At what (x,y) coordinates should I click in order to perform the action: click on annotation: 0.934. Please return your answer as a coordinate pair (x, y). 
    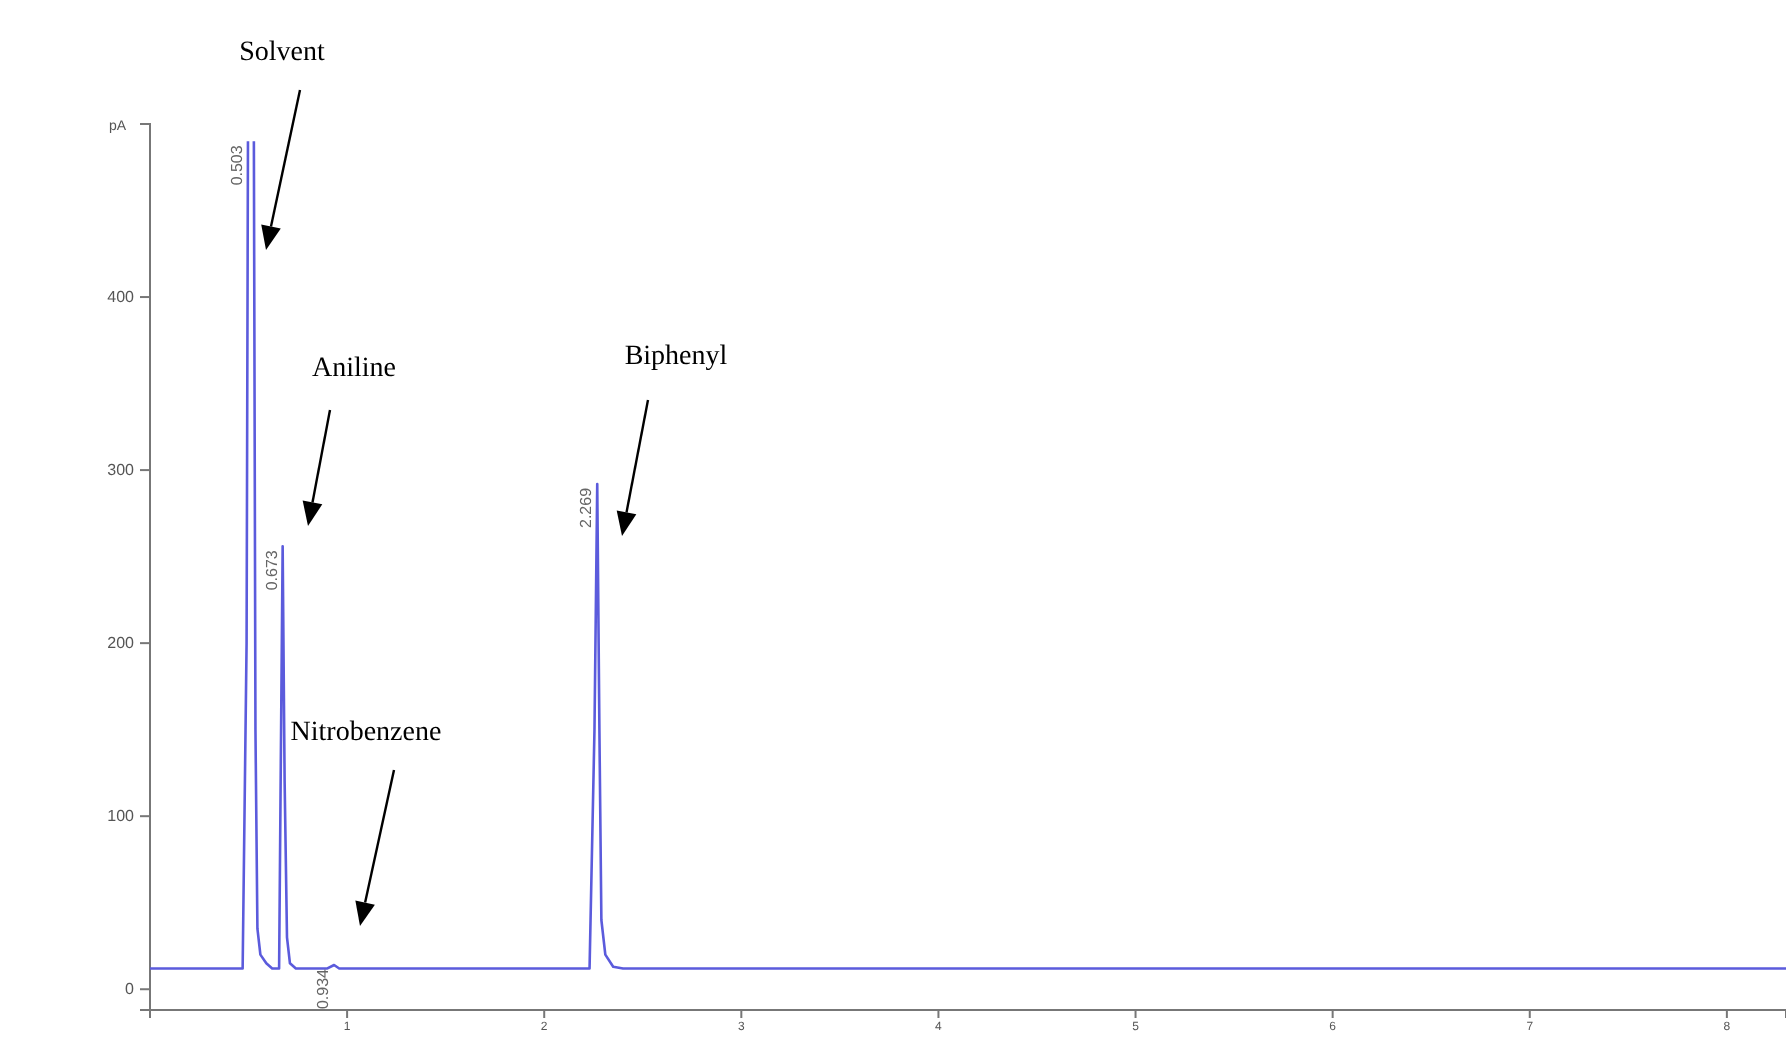
    Looking at the image, I should click on (323, 988).